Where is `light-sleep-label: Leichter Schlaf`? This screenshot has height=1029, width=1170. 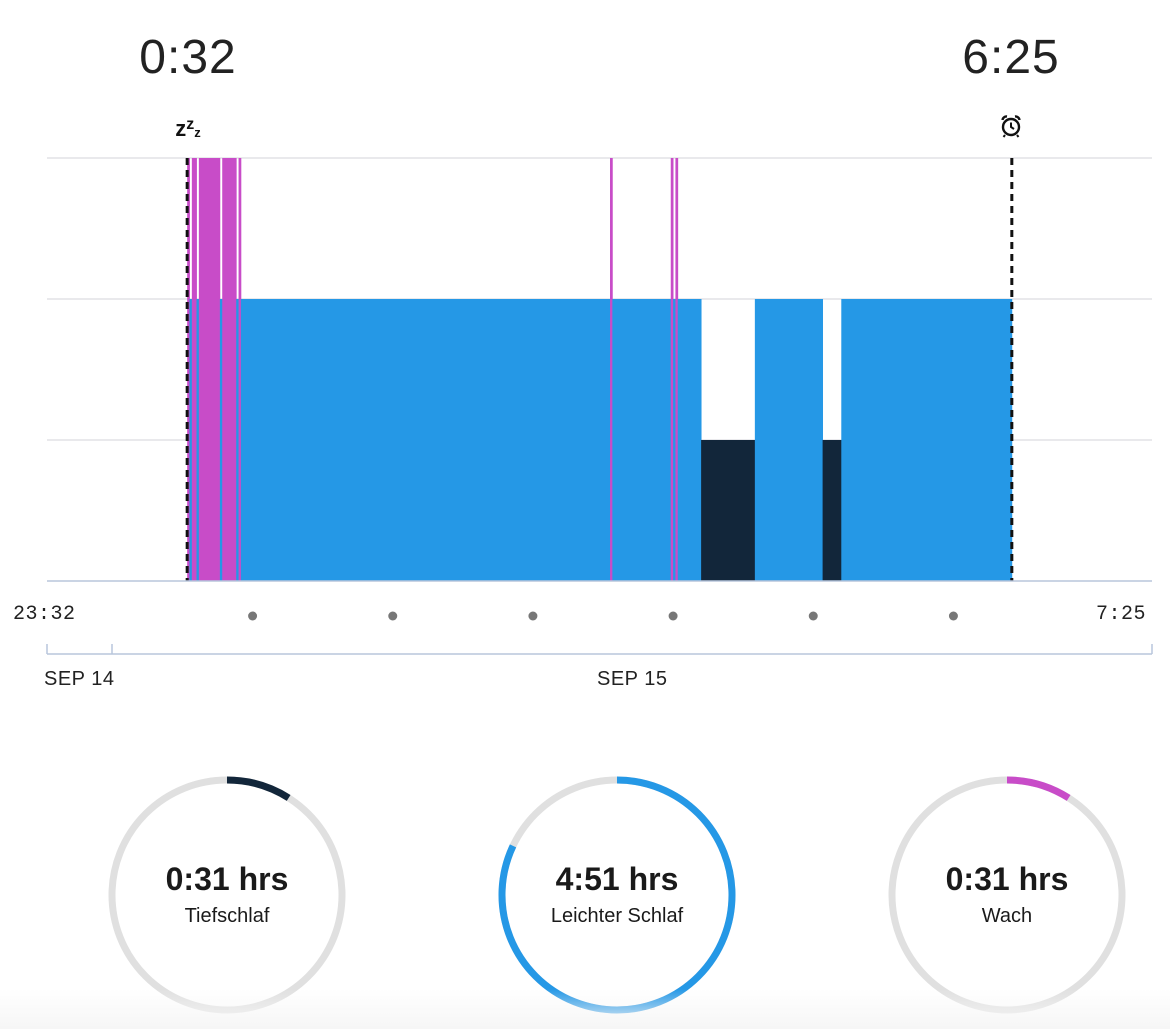 light-sleep-label: Leichter Schlaf is located at coordinates (617, 916).